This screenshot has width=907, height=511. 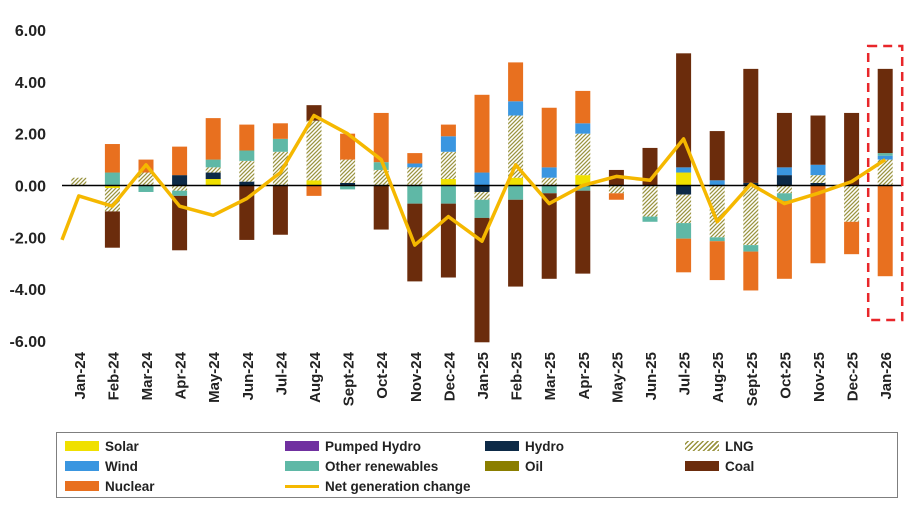 What do you see at coordinates (30, 135) in the screenshot?
I see `y-tick-label: 2.00` at bounding box center [30, 135].